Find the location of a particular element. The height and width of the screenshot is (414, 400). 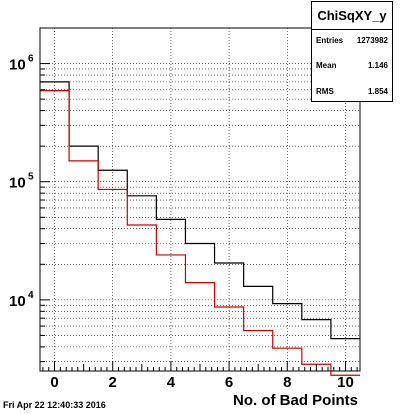

stats-value: 1.854 is located at coordinates (377, 91).